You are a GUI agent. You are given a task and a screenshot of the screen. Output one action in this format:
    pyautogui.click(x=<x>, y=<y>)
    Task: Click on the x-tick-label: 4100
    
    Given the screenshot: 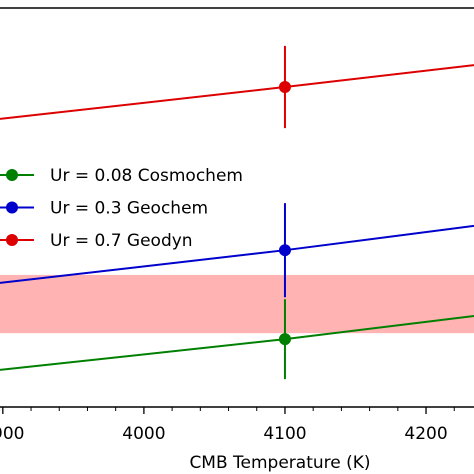 What is the action you would take?
    pyautogui.click(x=284, y=434)
    